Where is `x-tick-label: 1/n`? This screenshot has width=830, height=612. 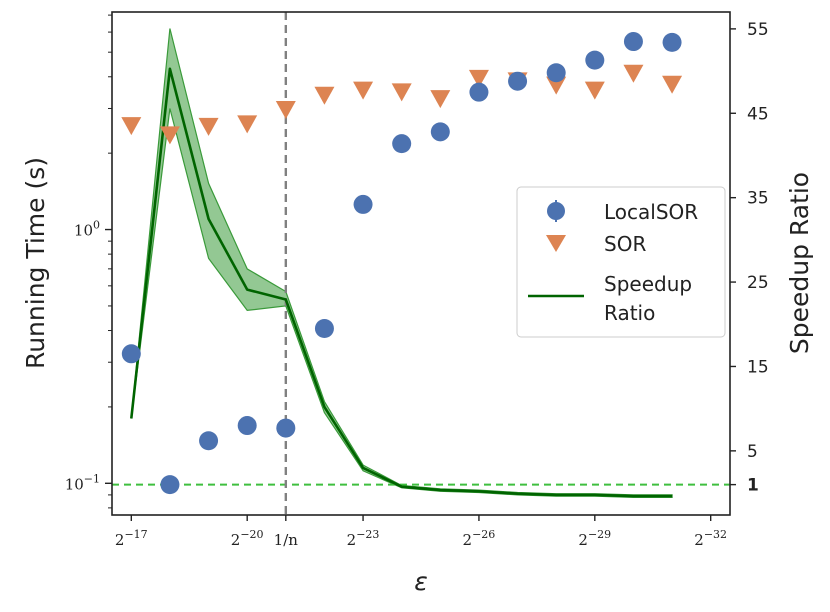 x-tick-label: 1/n is located at coordinates (286, 540).